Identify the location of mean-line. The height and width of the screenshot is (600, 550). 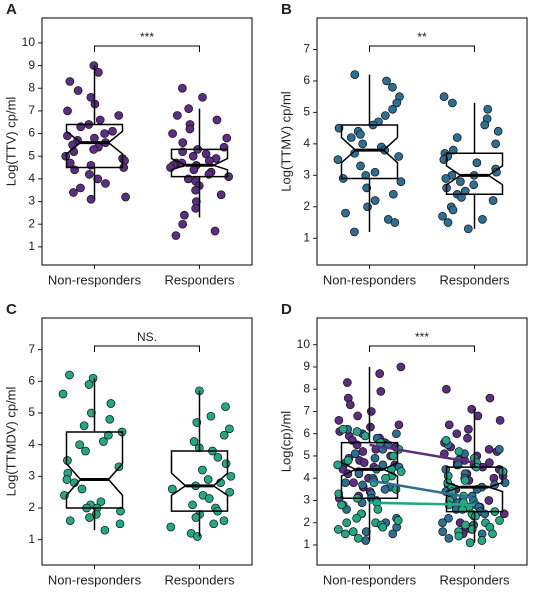
(422, 504).